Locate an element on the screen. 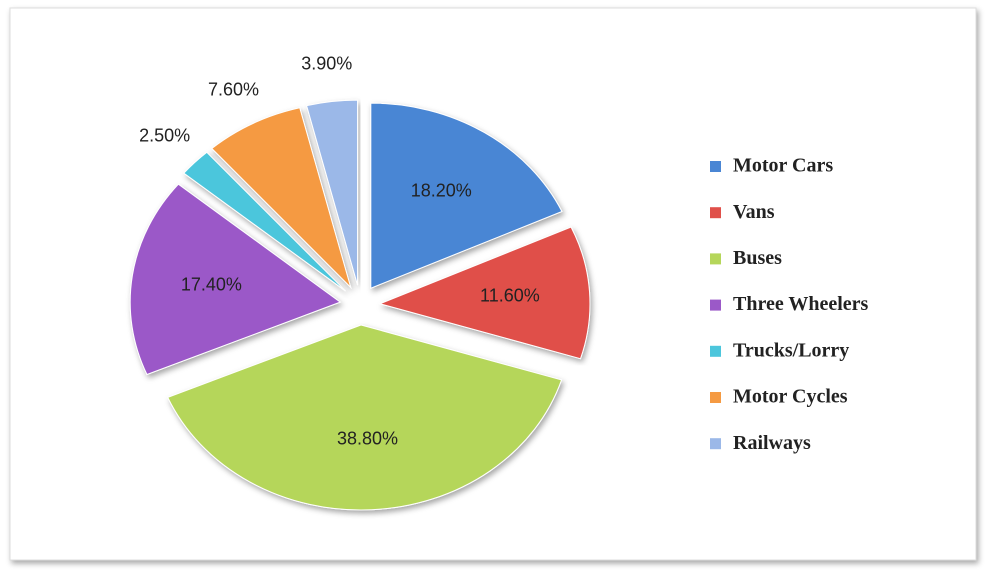 This screenshot has height=570, width=988. data-label: 38.80% is located at coordinates (367, 438).